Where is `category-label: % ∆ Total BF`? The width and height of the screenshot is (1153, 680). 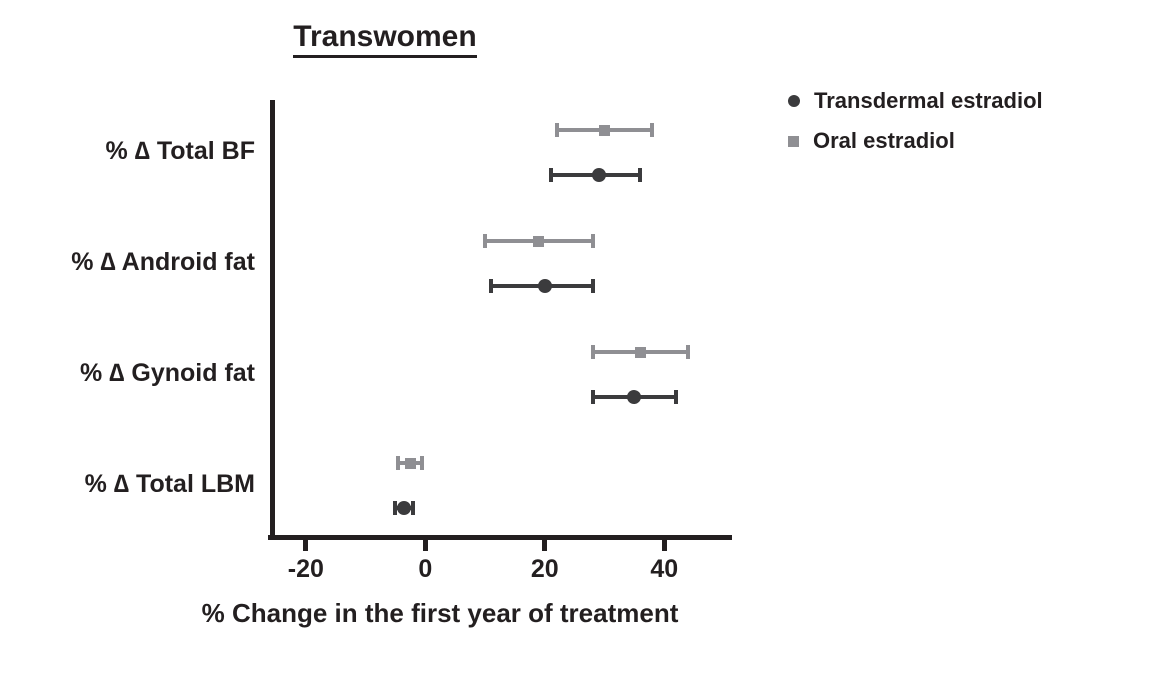 category-label: % ∆ Total BF is located at coordinates (180, 150).